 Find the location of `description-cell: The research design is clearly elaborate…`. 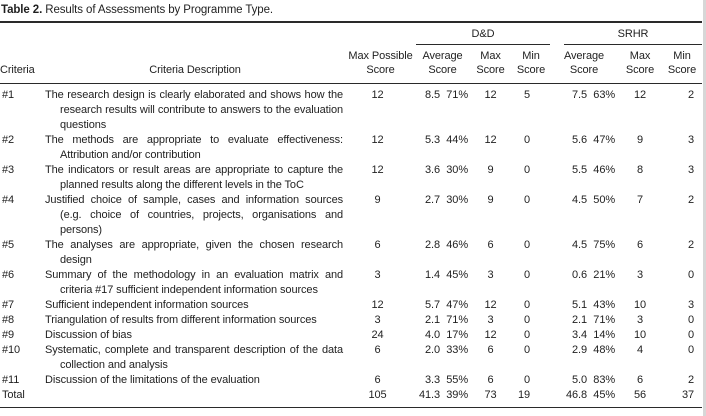

description-cell: The research design is clearly elaborate… is located at coordinates (194, 110).